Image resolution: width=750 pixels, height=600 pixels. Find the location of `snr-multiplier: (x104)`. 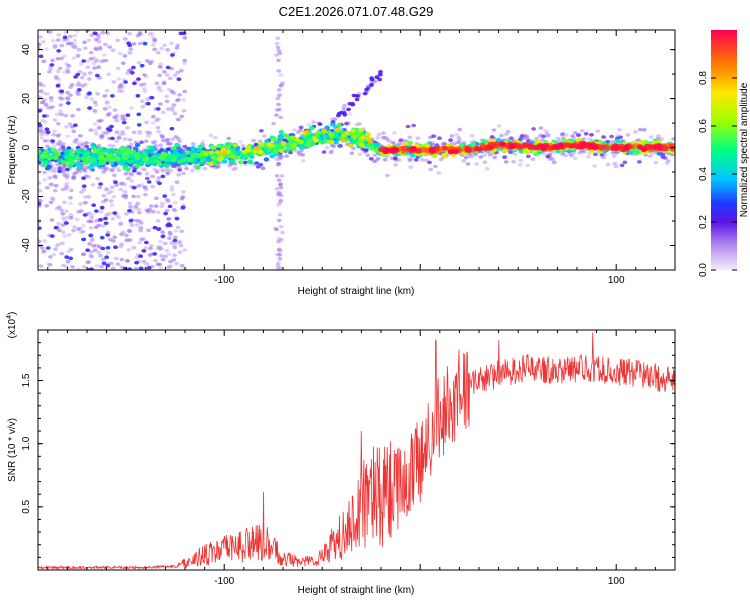

snr-multiplier: (x104) is located at coordinates (12, 325).